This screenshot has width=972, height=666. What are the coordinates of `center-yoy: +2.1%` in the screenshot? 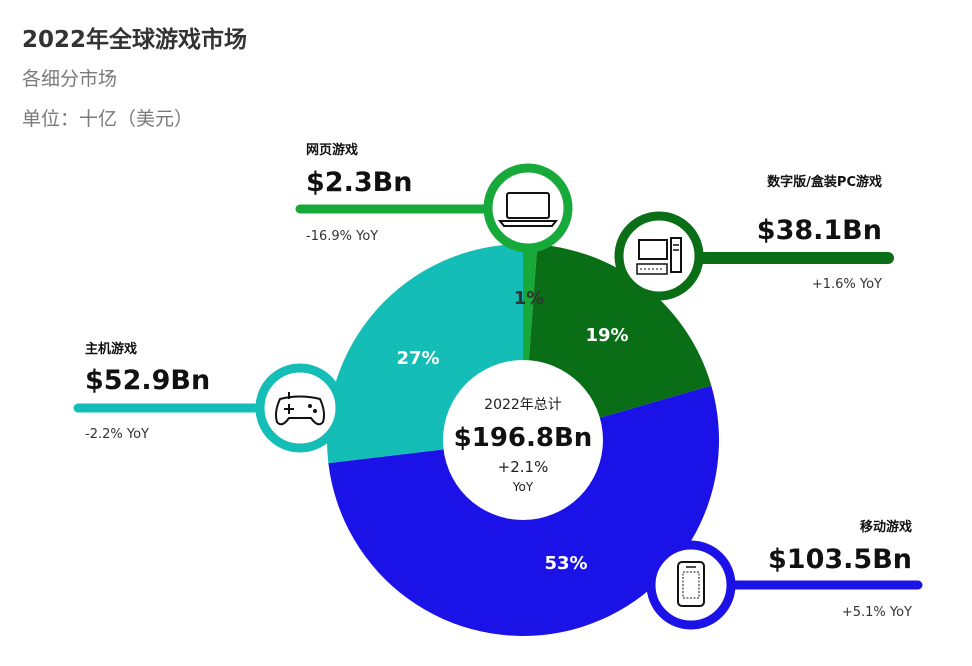 It's located at (523, 467).